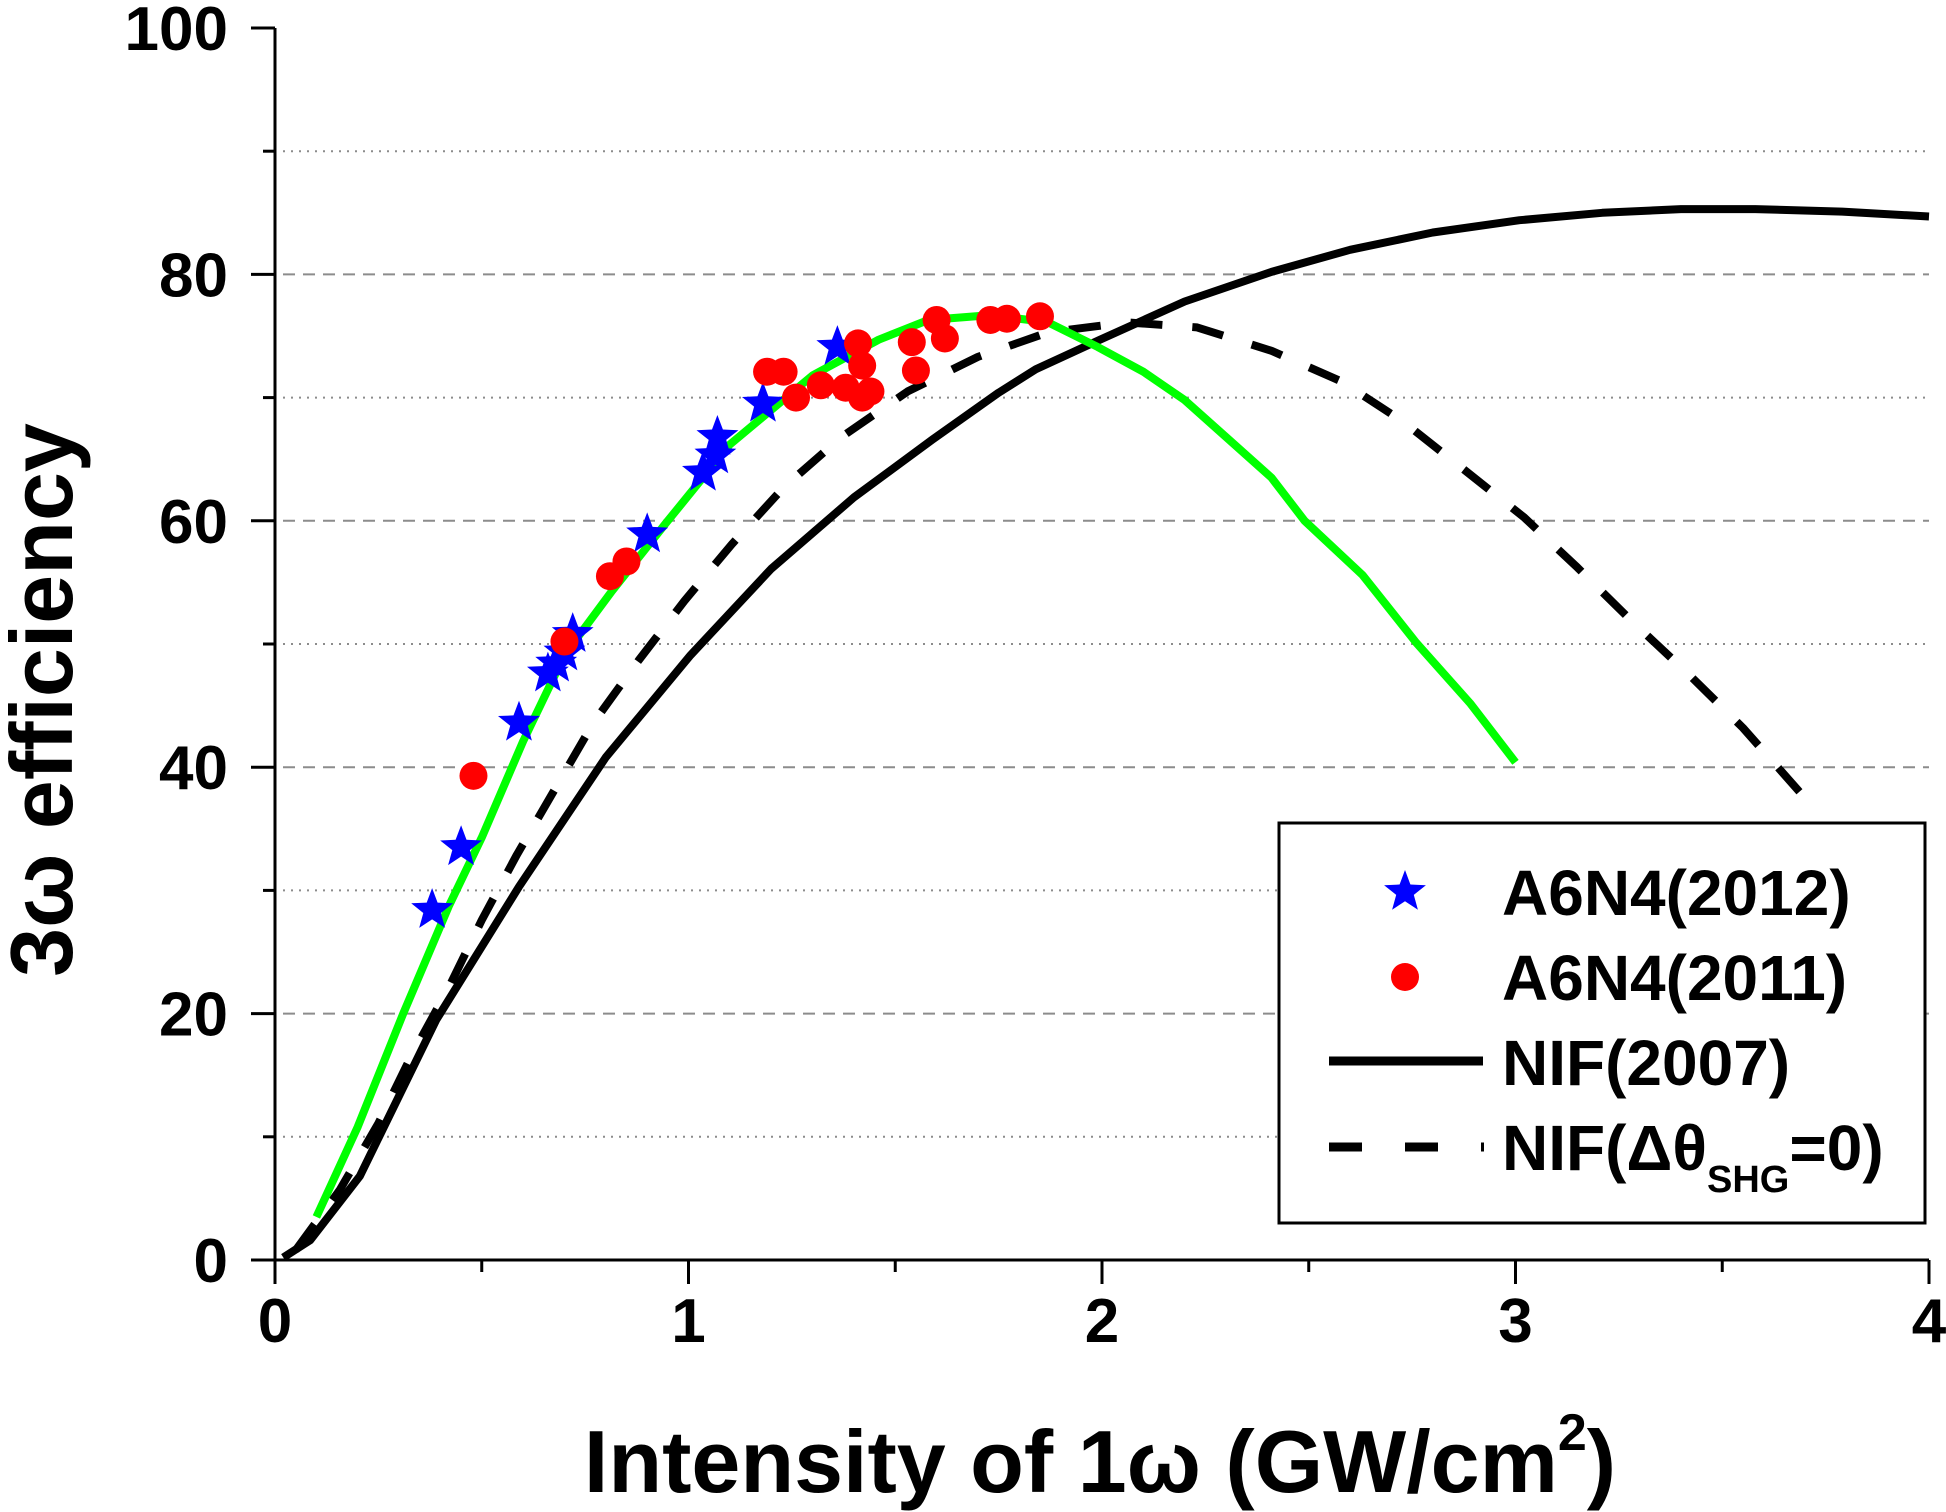  I want to click on x-tick-label: 3, so click(1515, 1321).